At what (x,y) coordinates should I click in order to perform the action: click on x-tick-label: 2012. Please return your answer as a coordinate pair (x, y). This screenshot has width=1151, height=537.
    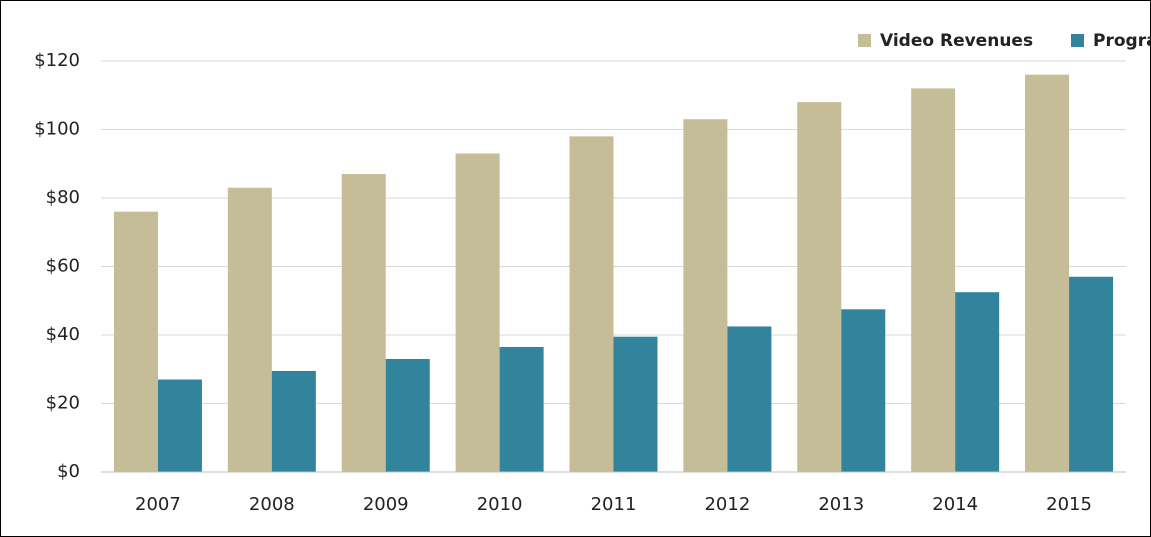
    Looking at the image, I should click on (727, 504).